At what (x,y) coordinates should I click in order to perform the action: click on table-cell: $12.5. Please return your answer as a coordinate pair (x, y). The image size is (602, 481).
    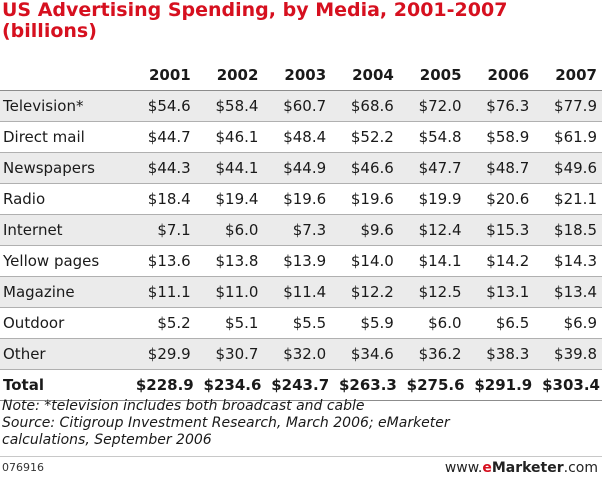
    Looking at the image, I should click on (432, 292).